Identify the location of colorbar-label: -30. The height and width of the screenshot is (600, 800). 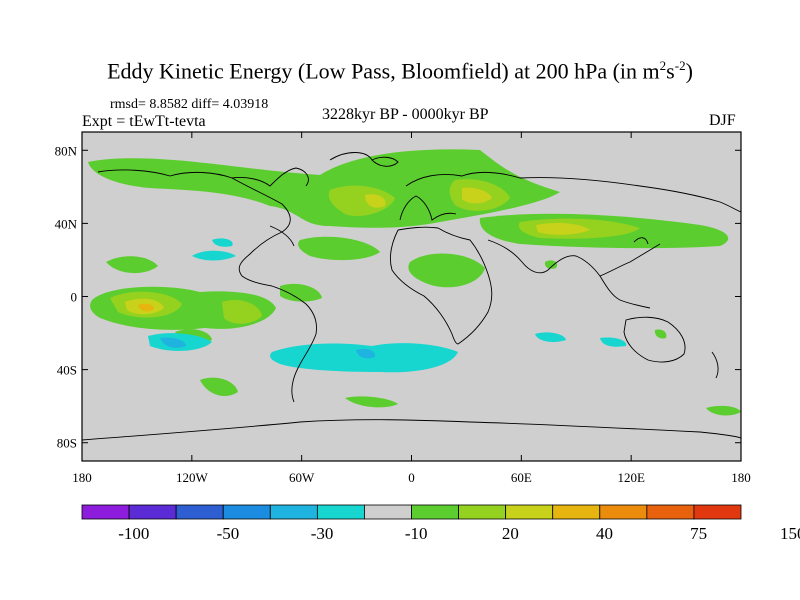
(322, 533).